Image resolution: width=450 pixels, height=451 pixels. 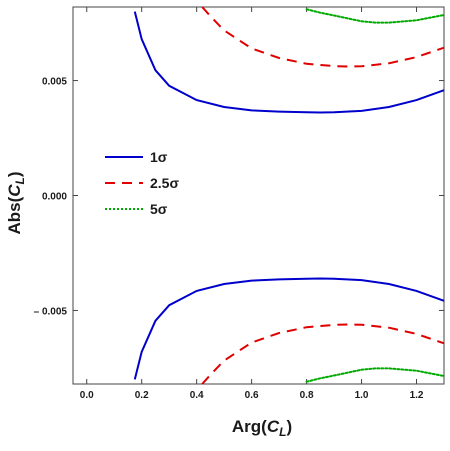 I want to click on x-tick-label: 0.2, so click(x=142, y=395).